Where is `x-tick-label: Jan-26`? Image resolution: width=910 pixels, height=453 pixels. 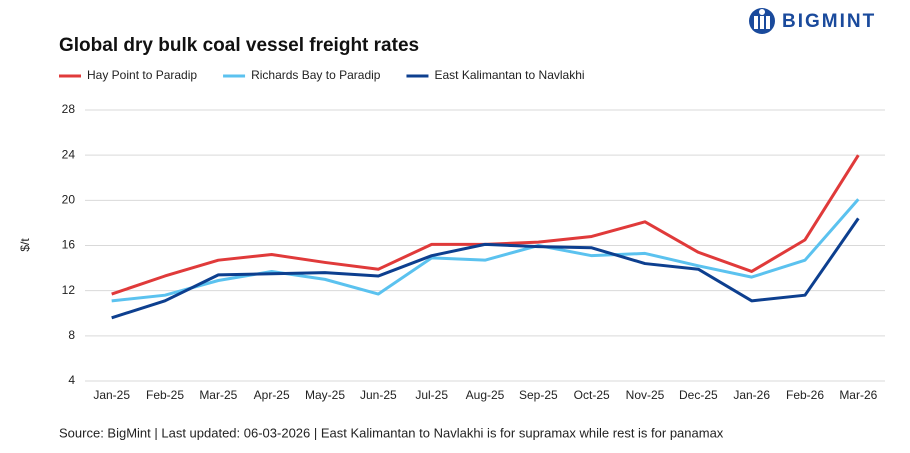
x-tick-label: Jan-26 is located at coordinates (751, 395).